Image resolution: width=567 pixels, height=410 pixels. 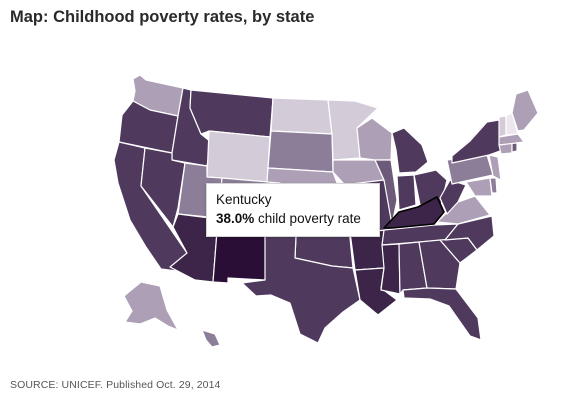 What do you see at coordinates (453, 197) in the screenshot?
I see `state-west-virginia` at bounding box center [453, 197].